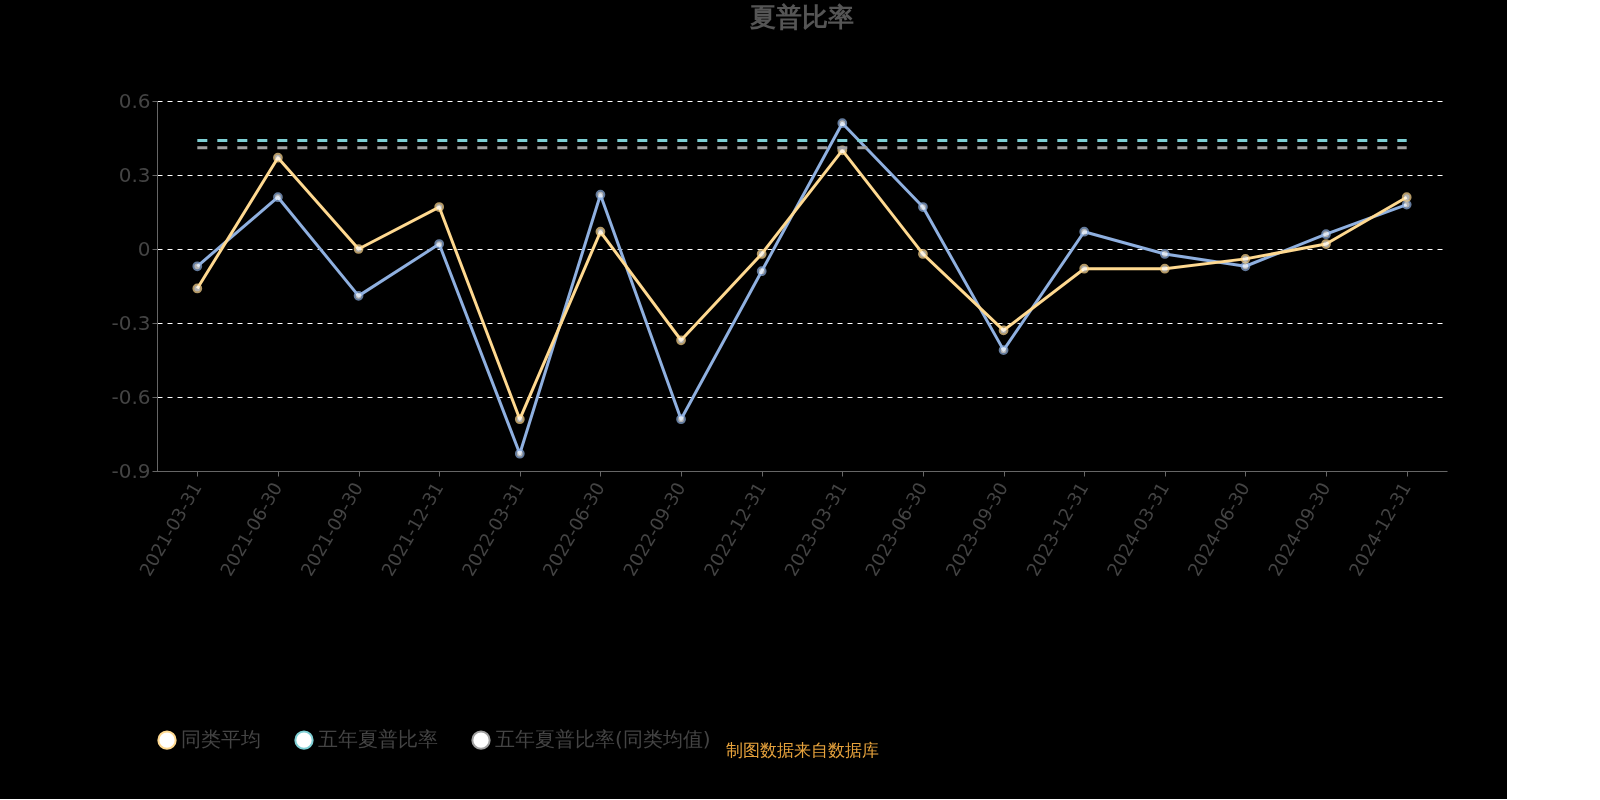 This screenshot has width=1600, height=800. What do you see at coordinates (134, 100) in the screenshot?
I see `y-tick-label: 0.6` at bounding box center [134, 100].